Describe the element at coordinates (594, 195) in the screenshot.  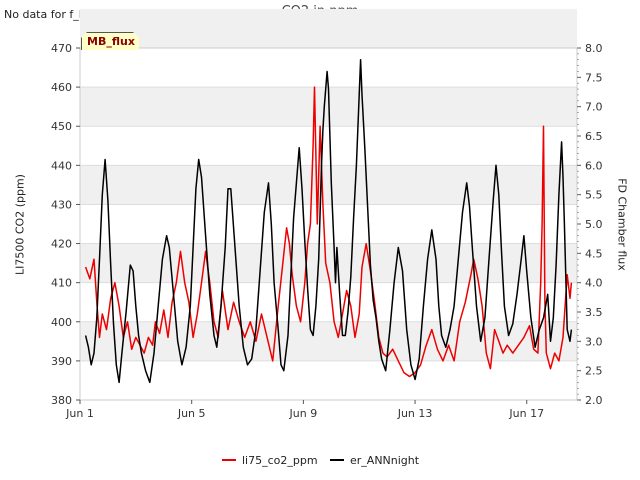
I see `y2-tick-label: 5.5` at that location.